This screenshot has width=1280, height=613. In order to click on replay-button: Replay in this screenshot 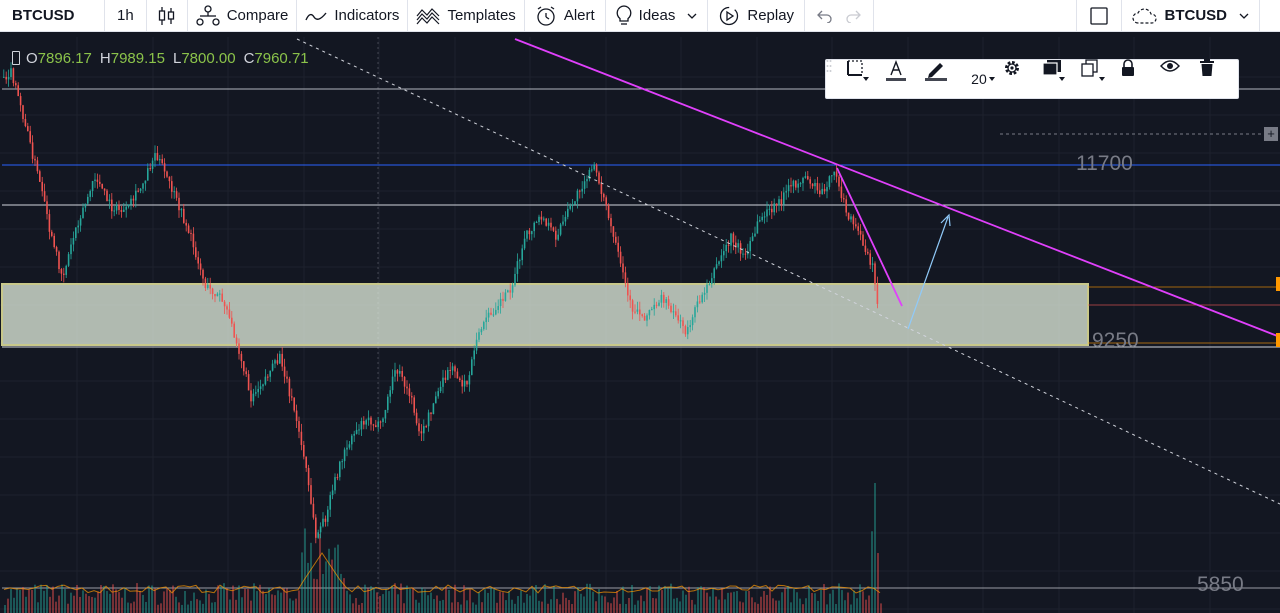, I will do `click(756, 16)`.